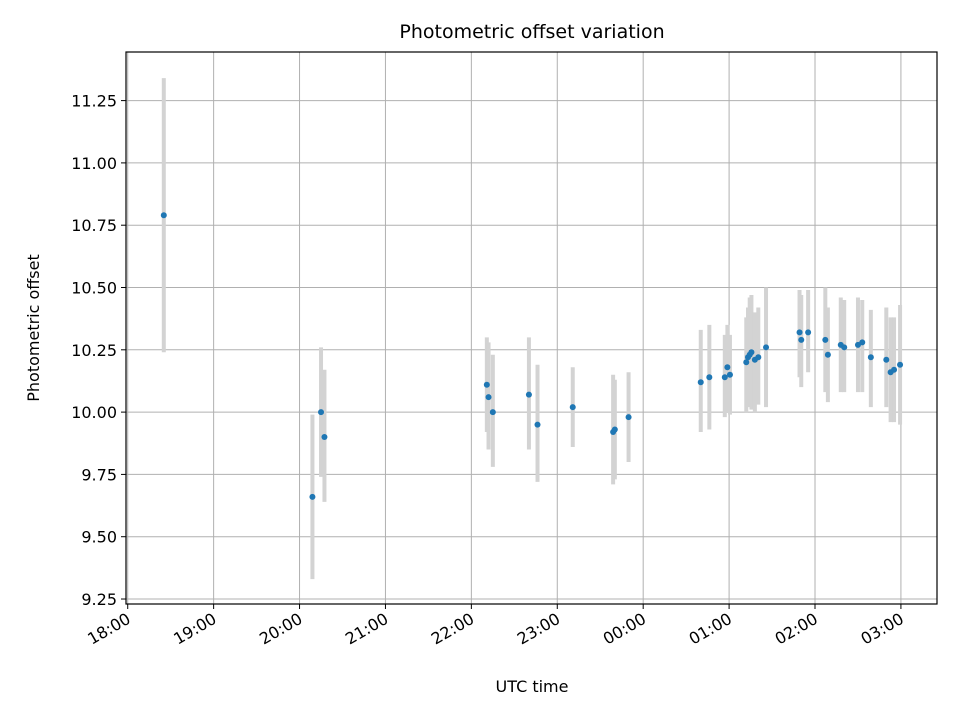 Image resolution: width=960 pixels, height=720 pixels. Describe the element at coordinates (94, 225) in the screenshot. I see `y-tick-label: 10.75` at that location.